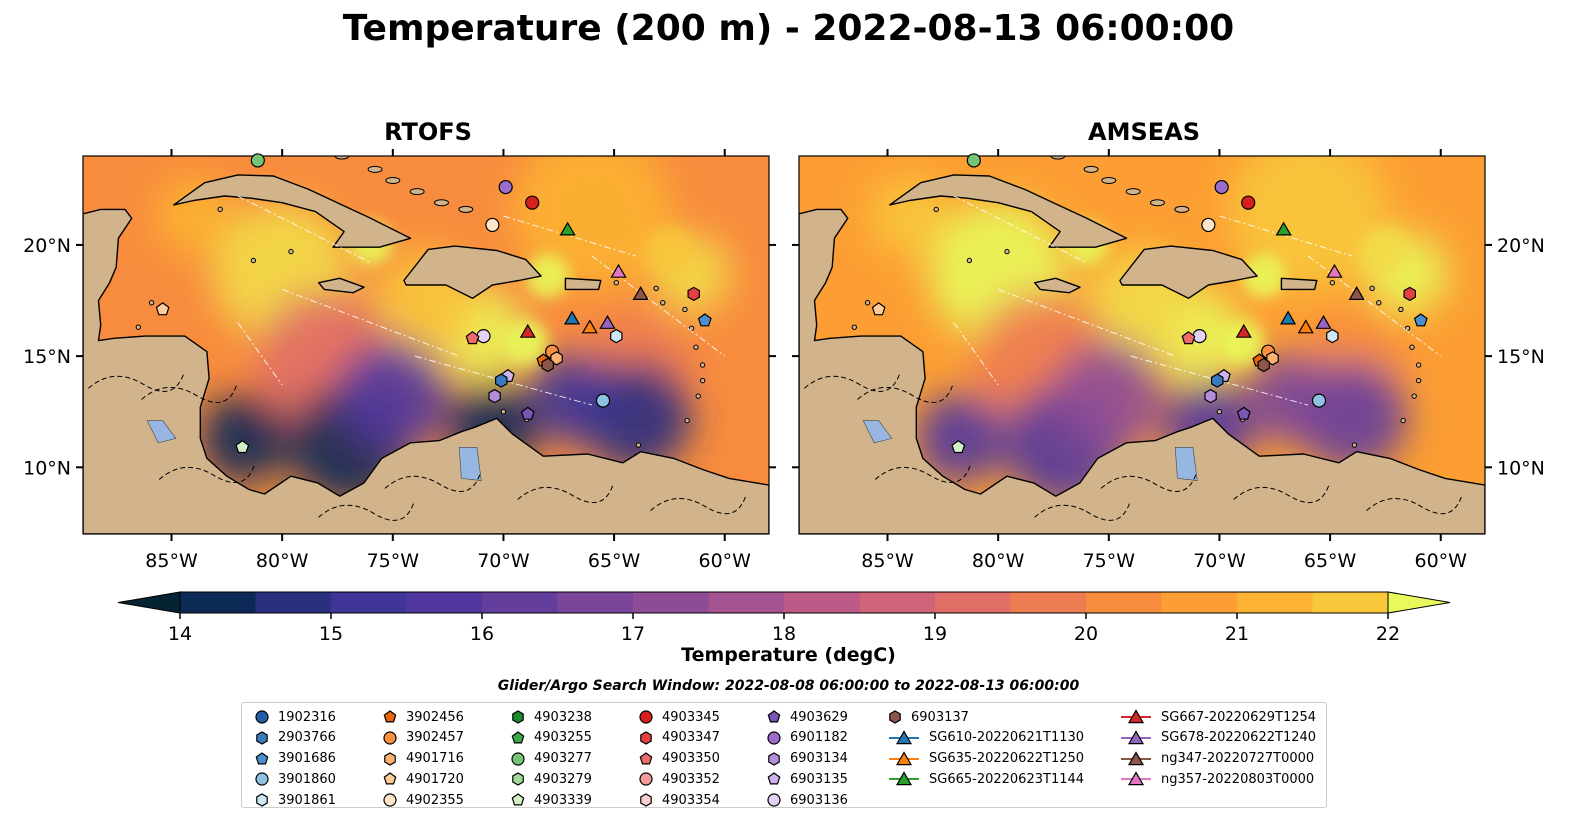 Image resolution: width=1577 pixels, height=826 pixels. What do you see at coordinates (691, 779) in the screenshot?
I see `legend-item-label: 4903352` at bounding box center [691, 779].